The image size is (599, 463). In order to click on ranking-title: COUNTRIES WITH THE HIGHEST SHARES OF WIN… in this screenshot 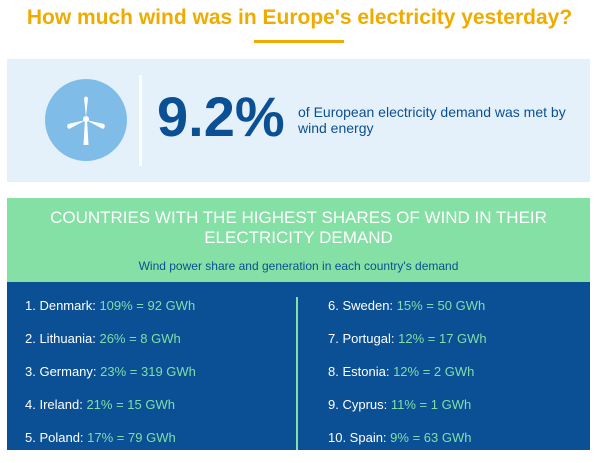, I will do `click(298, 227)`.